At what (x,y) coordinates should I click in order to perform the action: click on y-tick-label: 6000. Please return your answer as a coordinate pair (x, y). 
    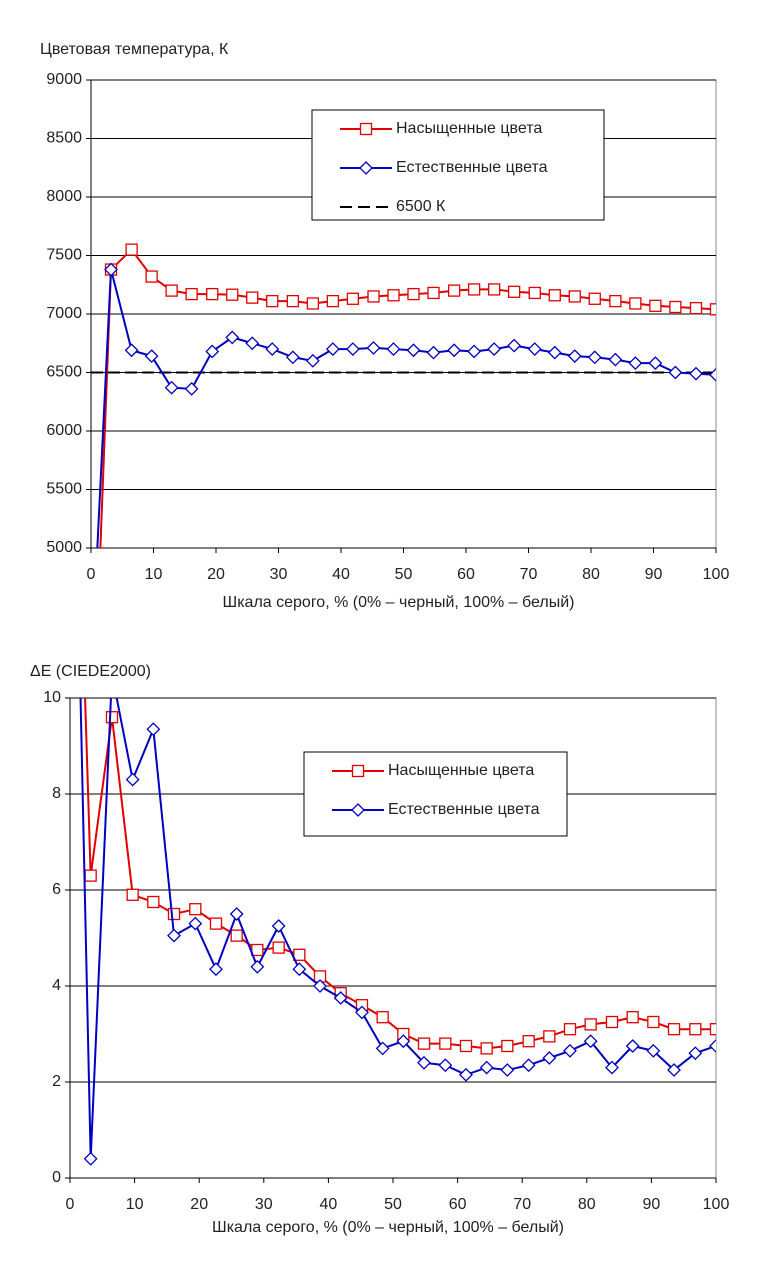
    Looking at the image, I should click on (64, 430).